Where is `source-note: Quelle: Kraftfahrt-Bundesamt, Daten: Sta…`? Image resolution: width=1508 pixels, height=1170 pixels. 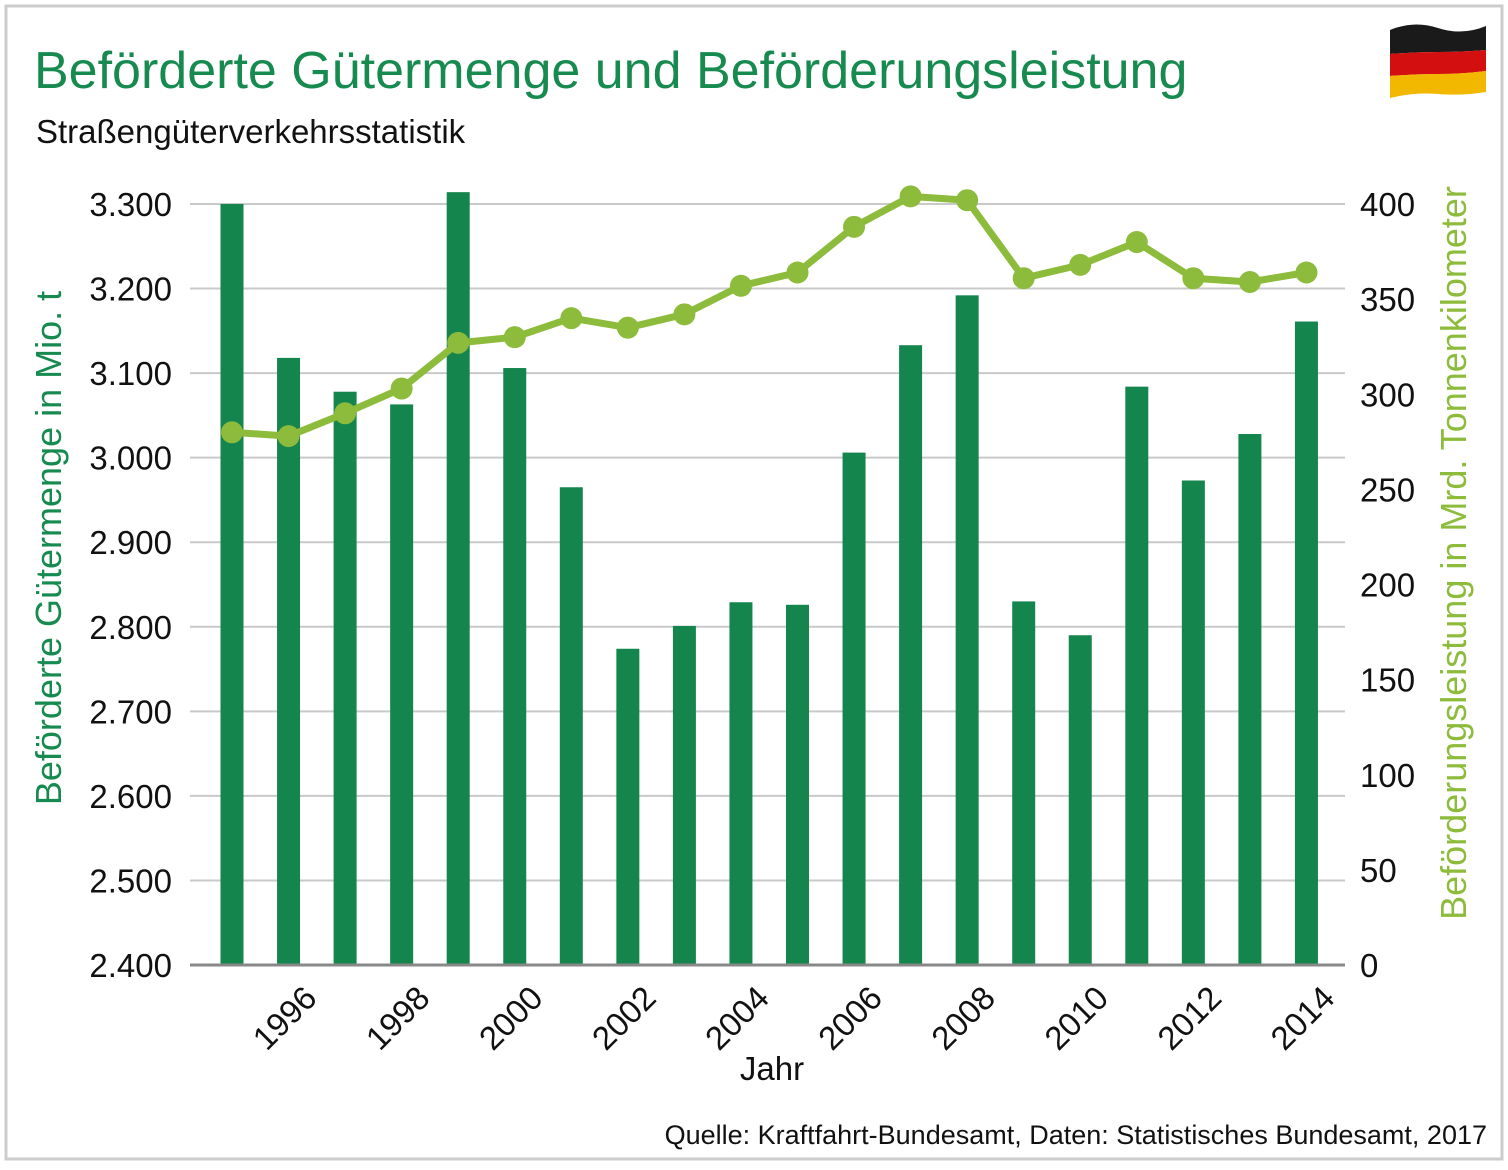 source-note: Quelle: Kraftfahrt-Bundesamt, Daten: Sta… is located at coordinates (1076, 1135).